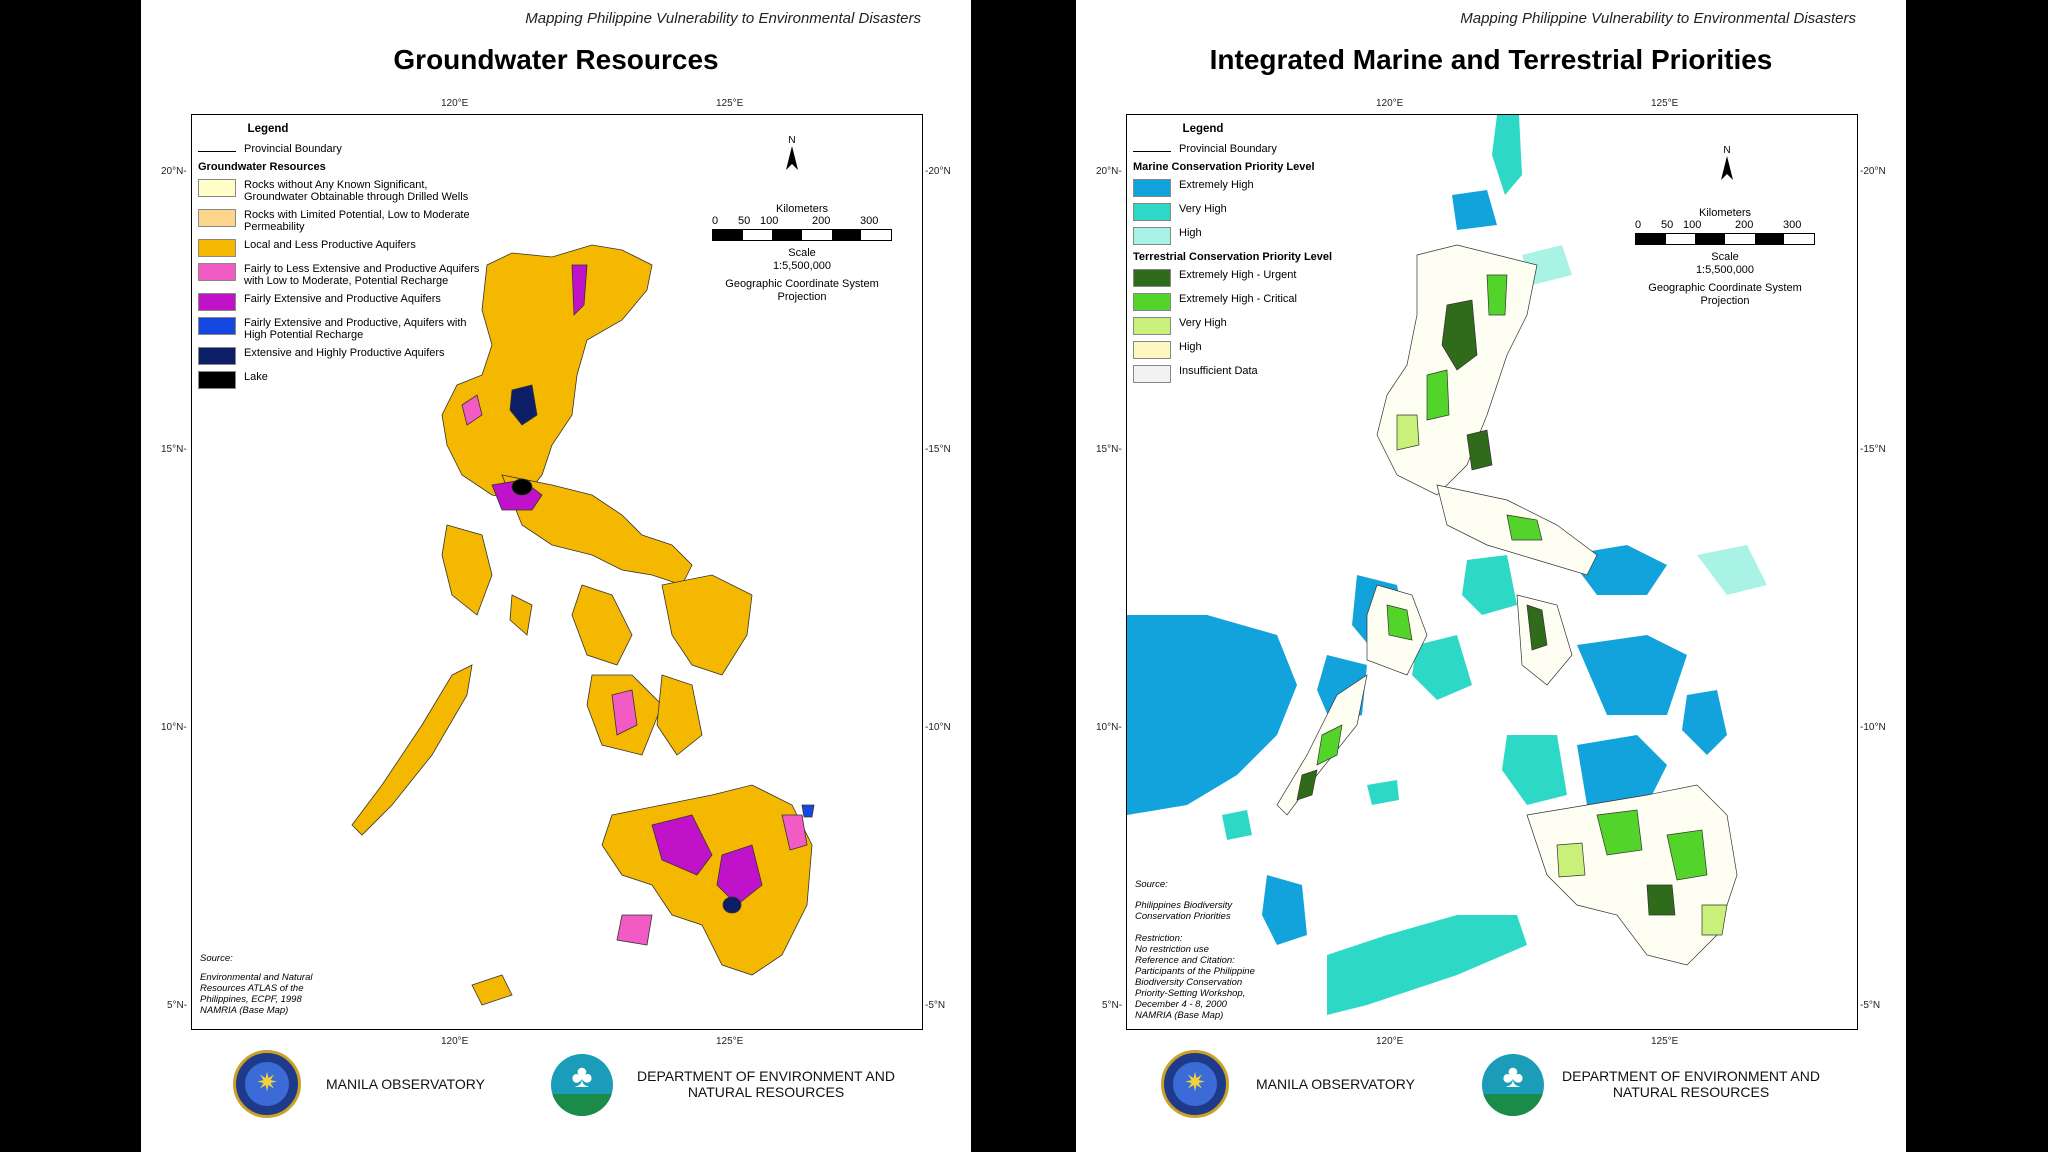 This screenshot has height=1152, width=2048. Describe the element at coordinates (262, 167) in the screenshot. I see `legend-section-title: Groundwater Resources` at that location.